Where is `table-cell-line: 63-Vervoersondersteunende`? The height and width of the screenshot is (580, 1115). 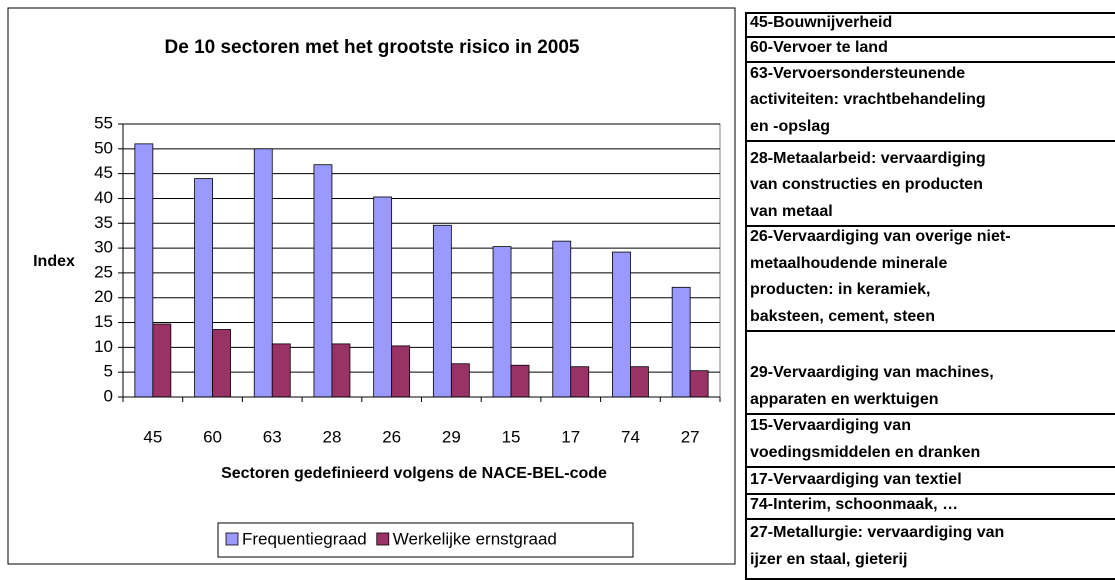
table-cell-line: 63-Vervoersondersteunende is located at coordinates (858, 73).